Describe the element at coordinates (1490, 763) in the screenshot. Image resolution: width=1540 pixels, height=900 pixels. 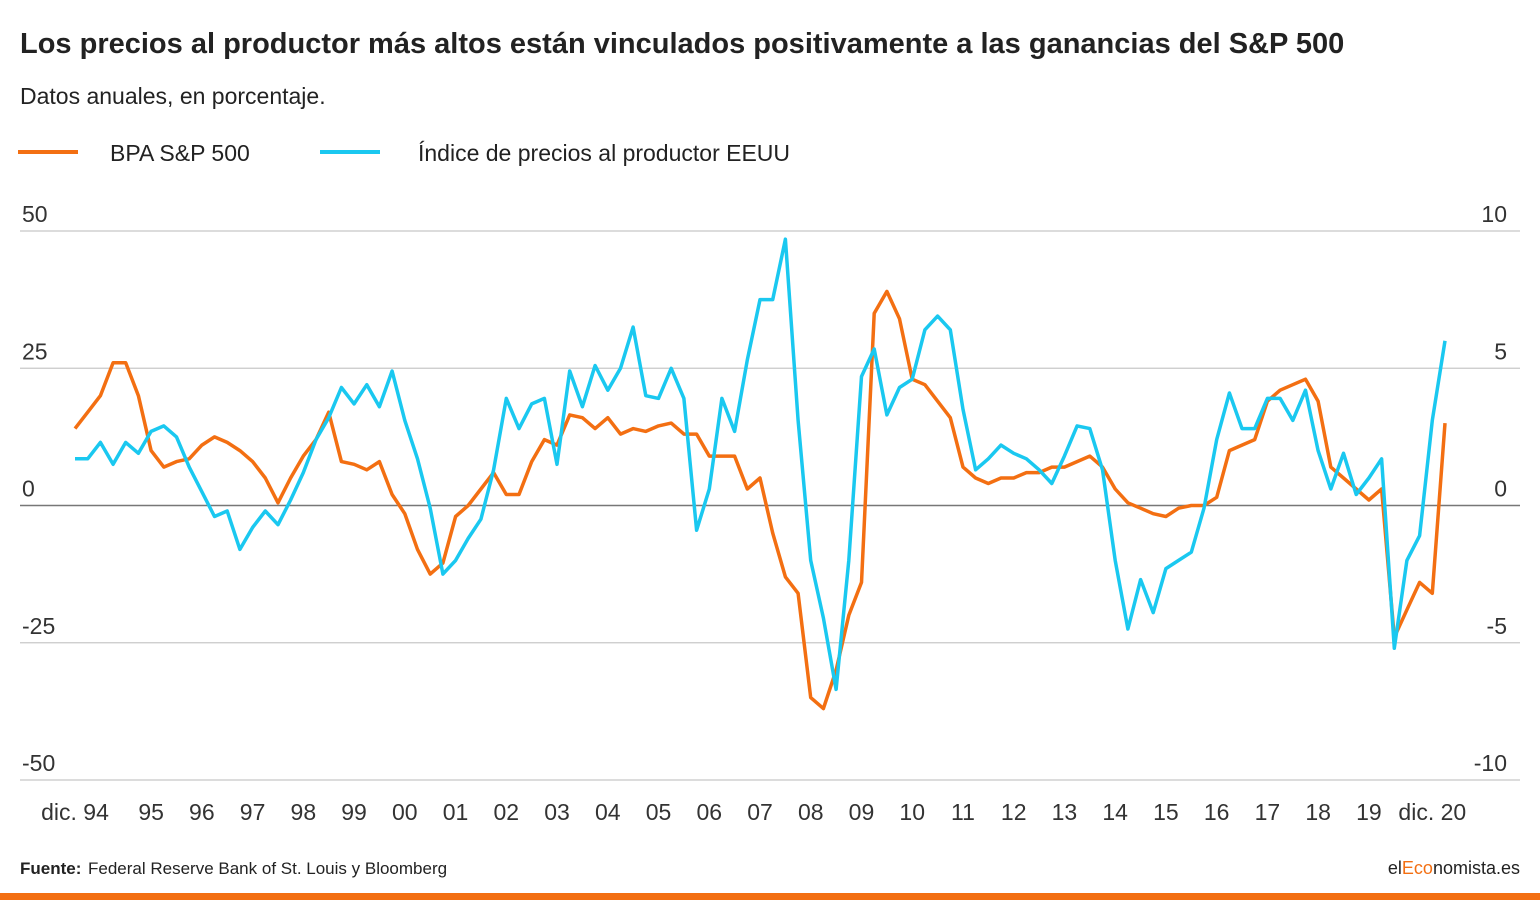
I see `y2-tick-label: -10` at that location.